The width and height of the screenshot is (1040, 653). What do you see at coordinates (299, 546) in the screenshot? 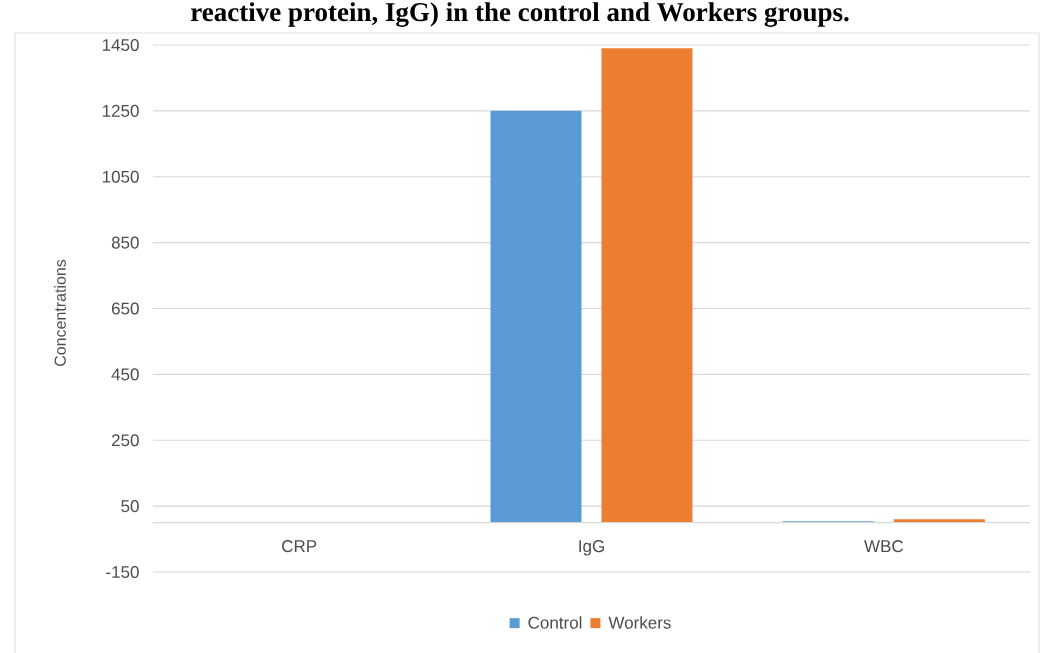
I see `x-tick-label: CRP` at bounding box center [299, 546].